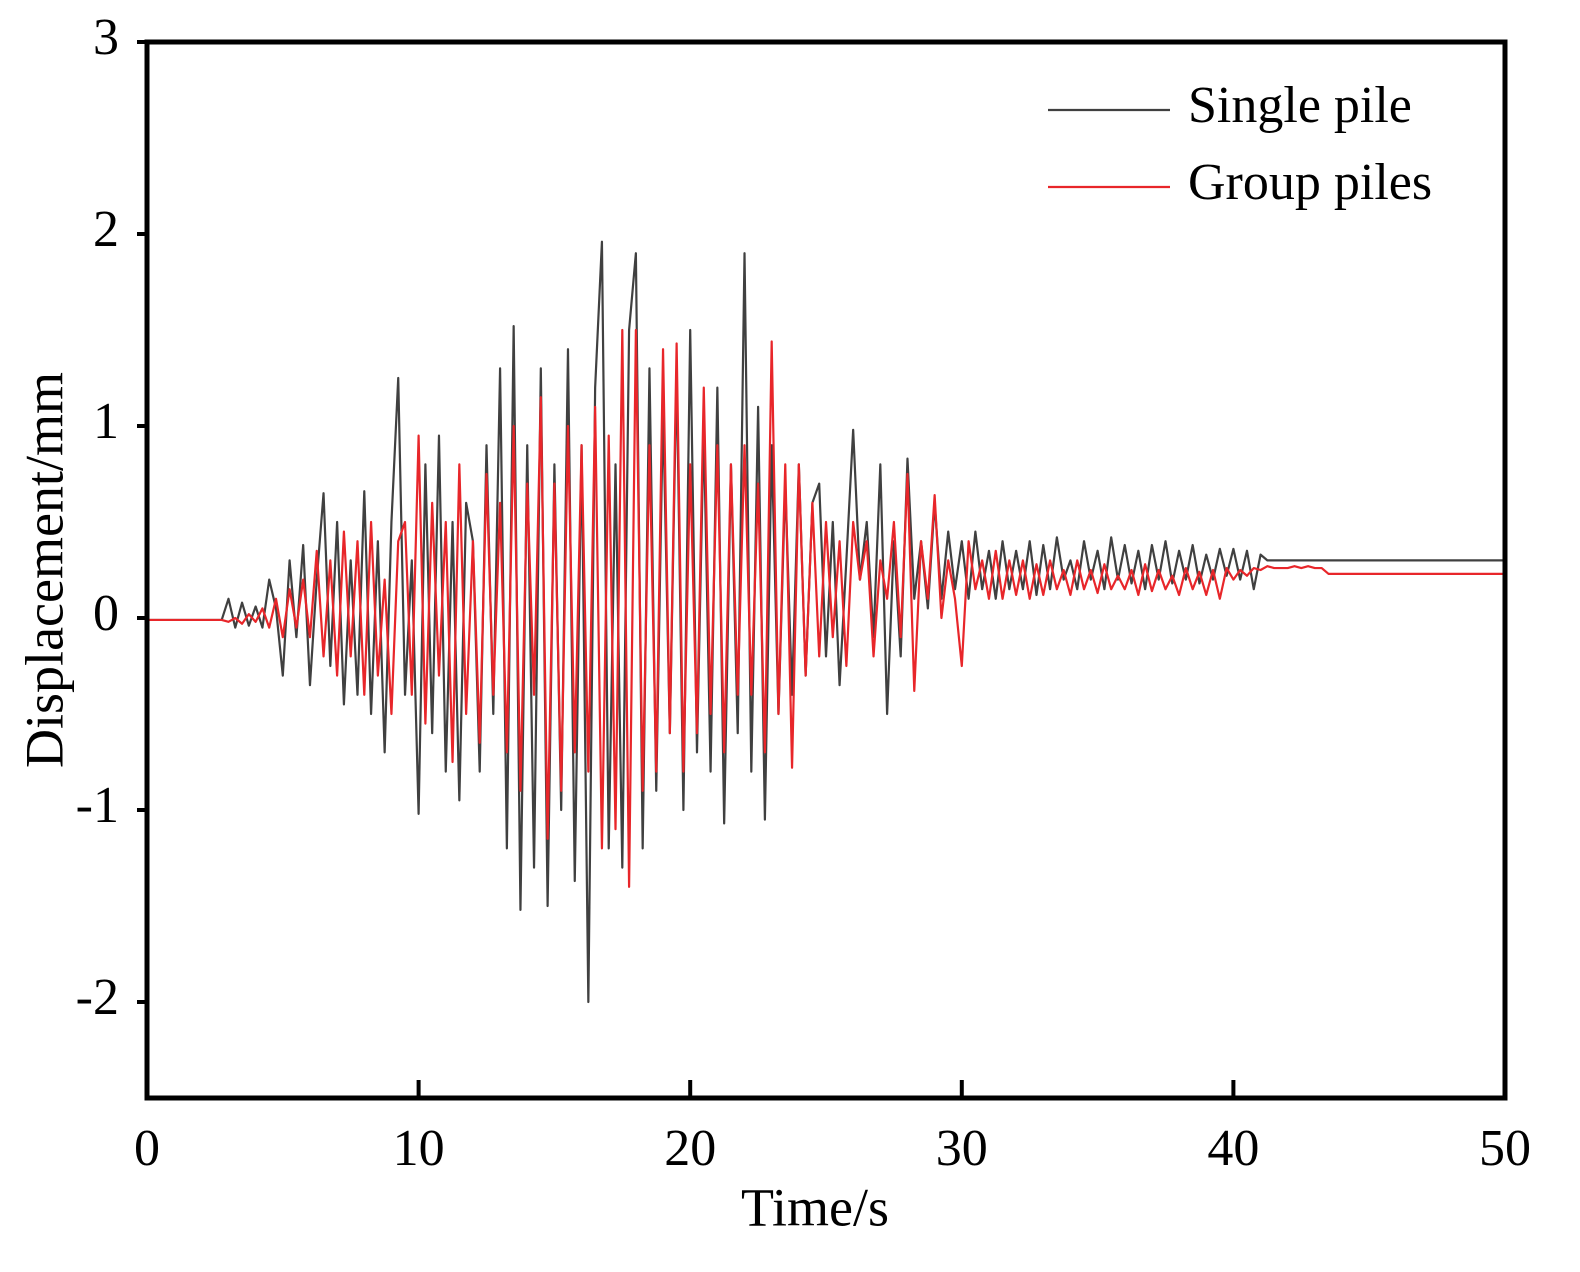 The height and width of the screenshot is (1272, 1580). Describe the element at coordinates (815, 1207) in the screenshot. I see `x-axis-title: Time/s` at that location.